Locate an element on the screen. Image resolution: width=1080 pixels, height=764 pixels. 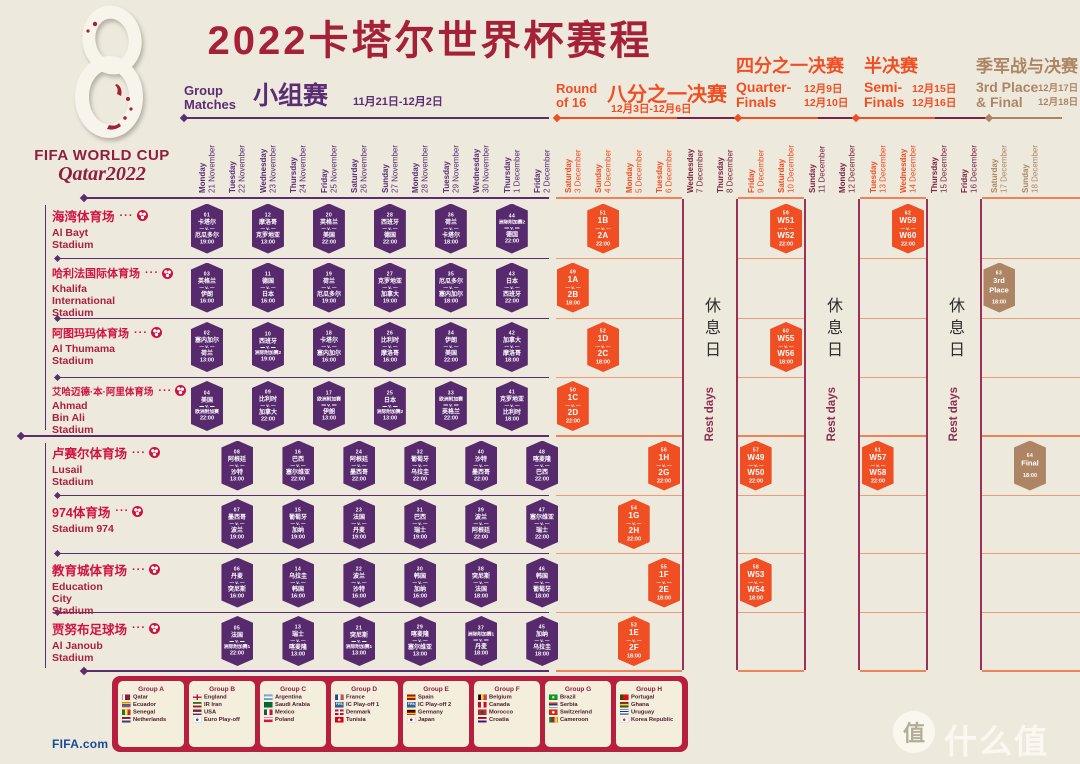
date-column-12-december: Monday 12 December is located at coordinates (847, 168).